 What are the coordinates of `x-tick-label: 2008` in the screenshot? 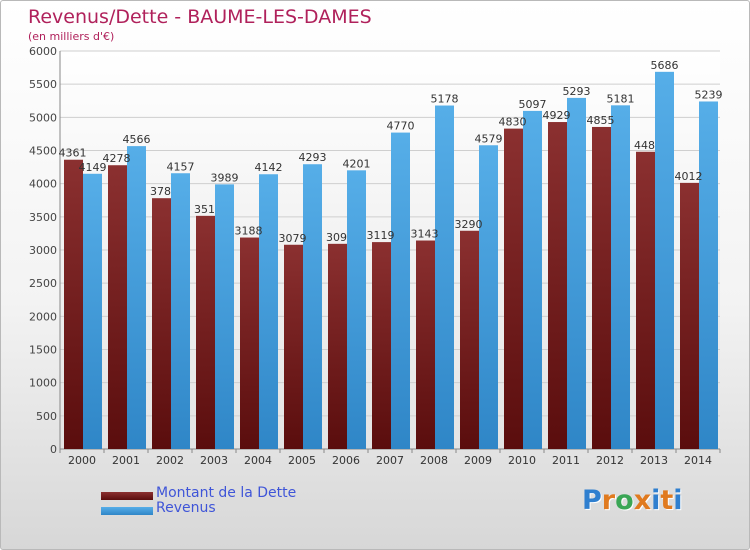 It's located at (434, 460).